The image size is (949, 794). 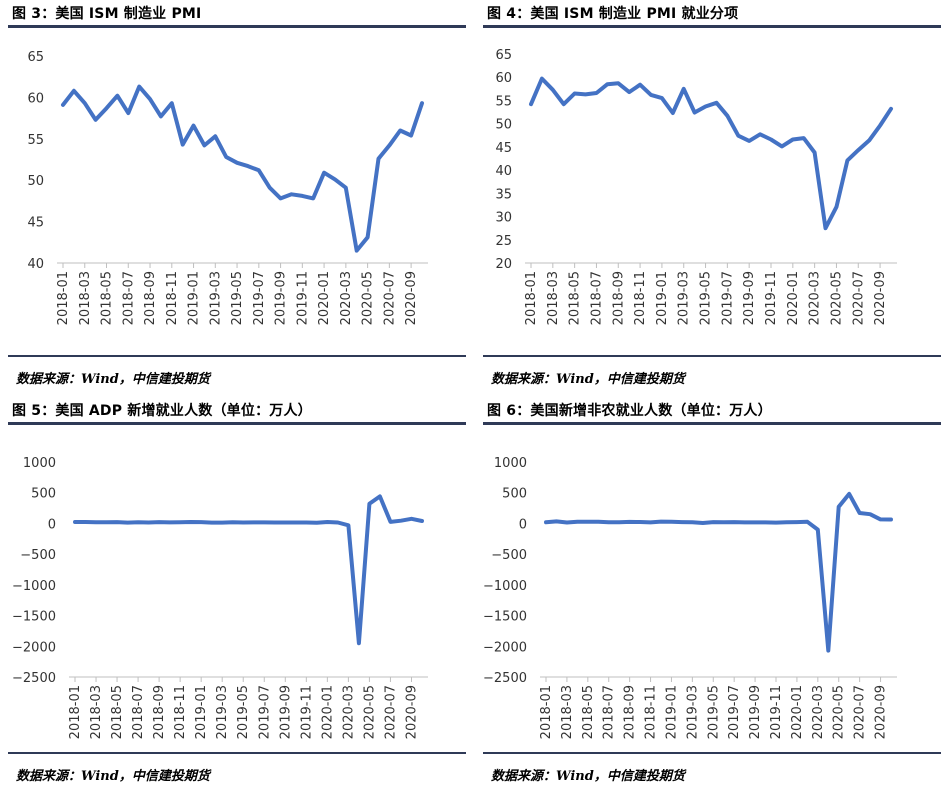 What do you see at coordinates (503, 264) in the screenshot?
I see `y-tick-label: 20` at bounding box center [503, 264].